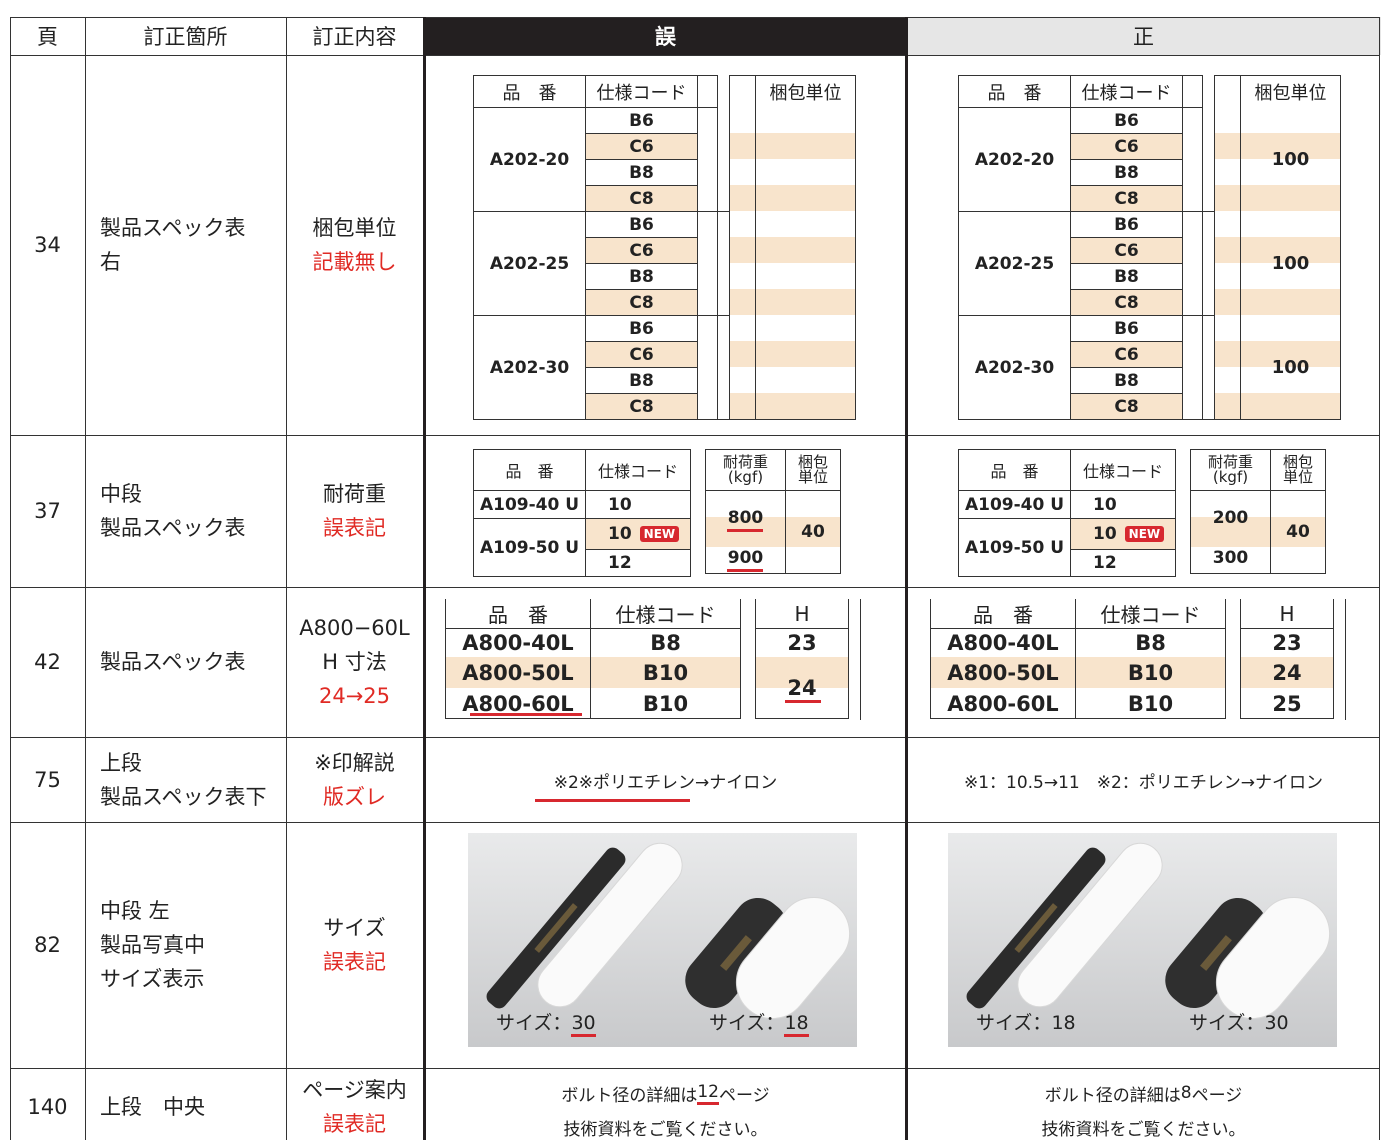 This screenshot has width=1381, height=1140. What do you see at coordinates (529, 504) in the screenshot?
I see `table-cell: A109-40 U` at bounding box center [529, 504].